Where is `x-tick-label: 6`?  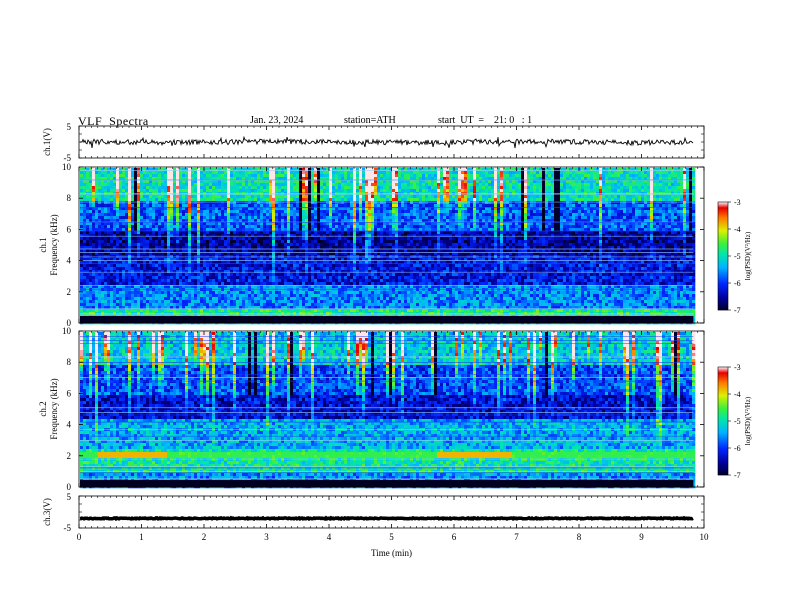
x-tick-label: 6 is located at coordinates (454, 537).